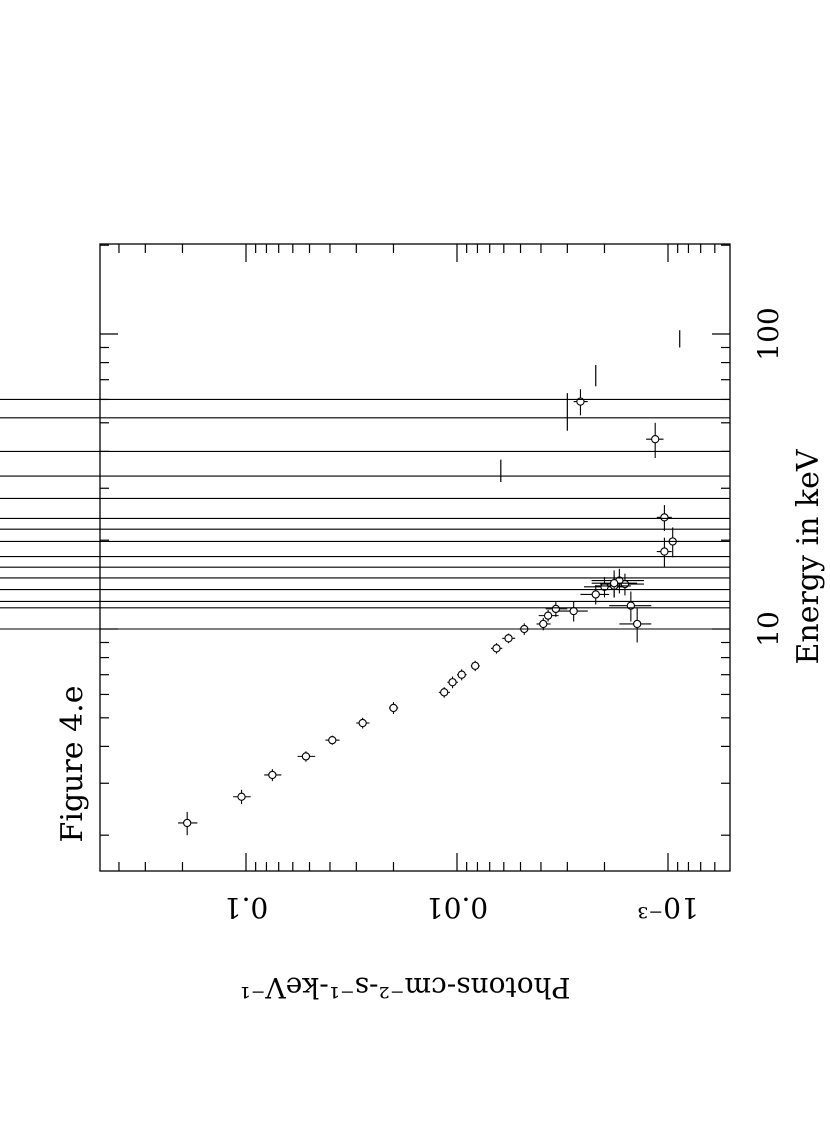  Describe the element at coordinates (246, 907) in the screenshot. I see `y-tick-label-0.1: 0.1` at that location.